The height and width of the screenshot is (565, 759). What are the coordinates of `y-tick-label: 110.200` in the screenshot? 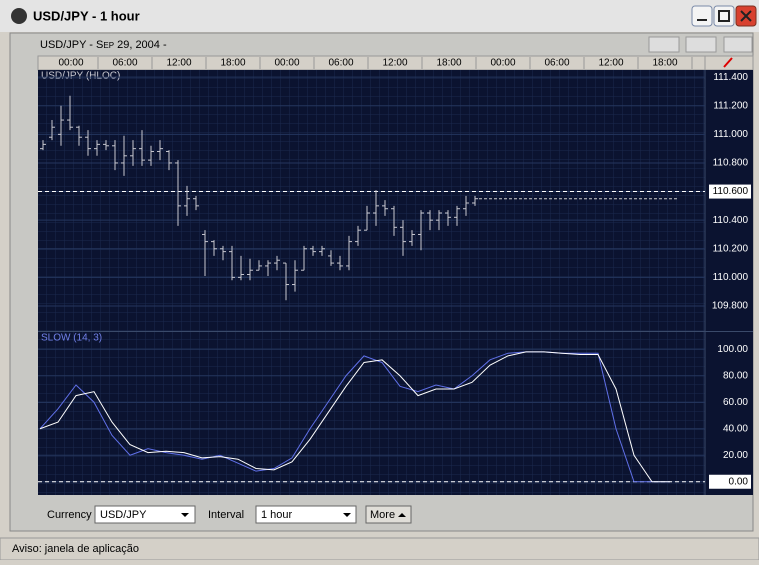 It's located at (731, 248).